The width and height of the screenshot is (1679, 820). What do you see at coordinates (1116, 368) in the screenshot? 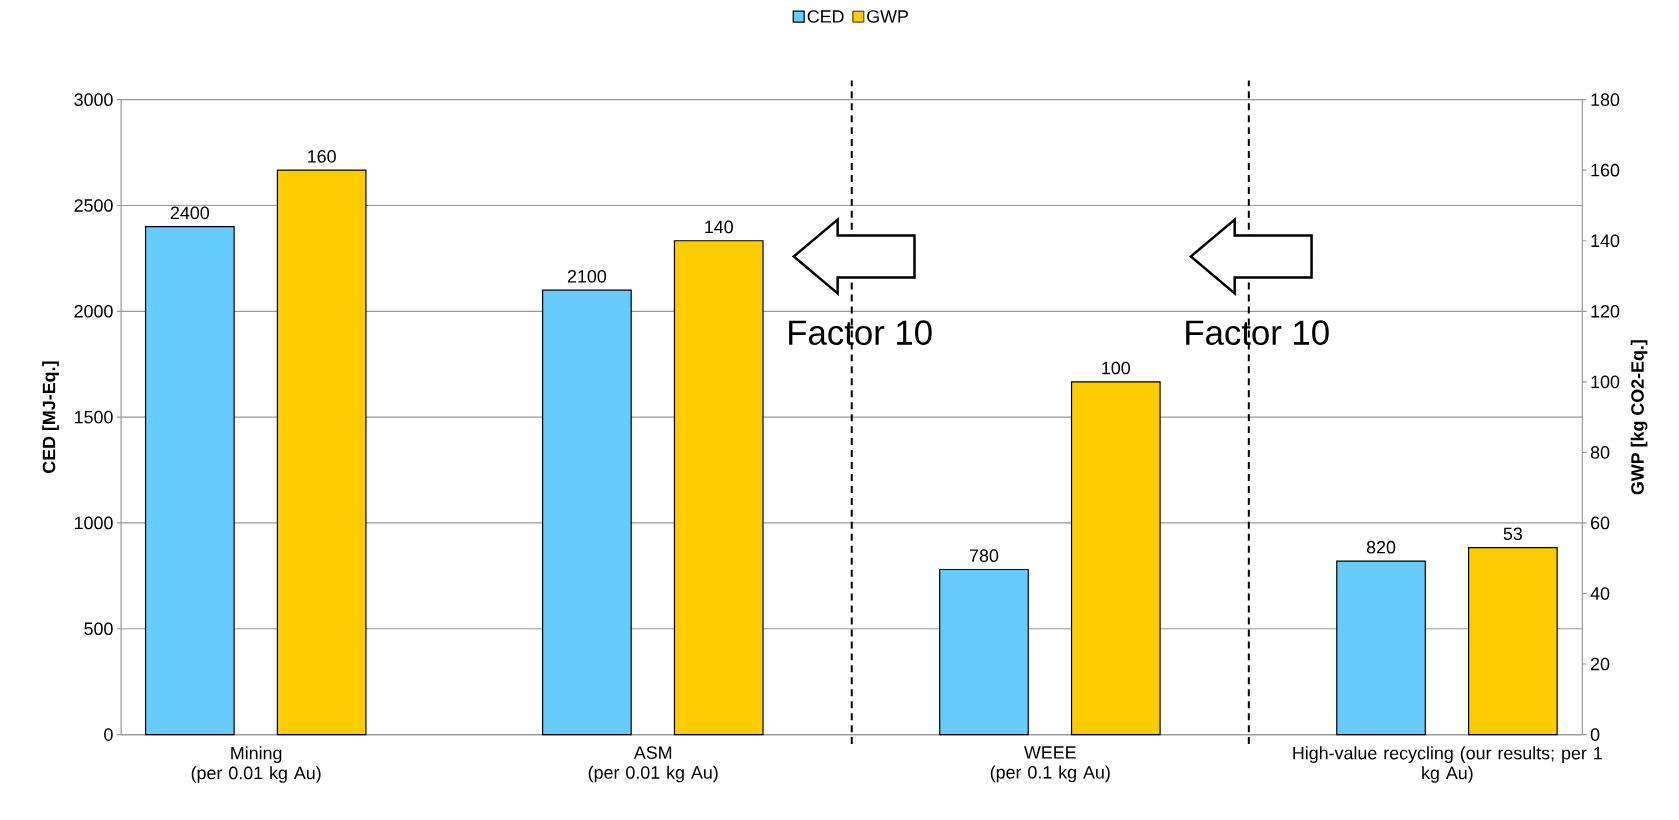
I see `data-label: 100` at bounding box center [1116, 368].